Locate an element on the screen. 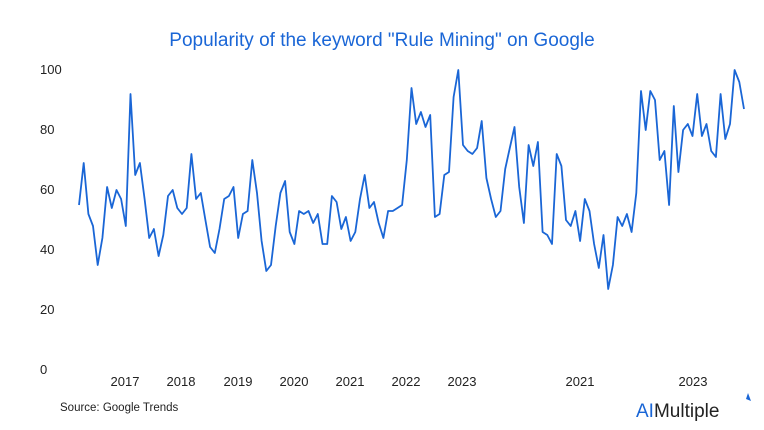 Image resolution: width=764 pixels, height=430 pixels. brand-logo: AIMultiple is located at coordinates (693, 407).